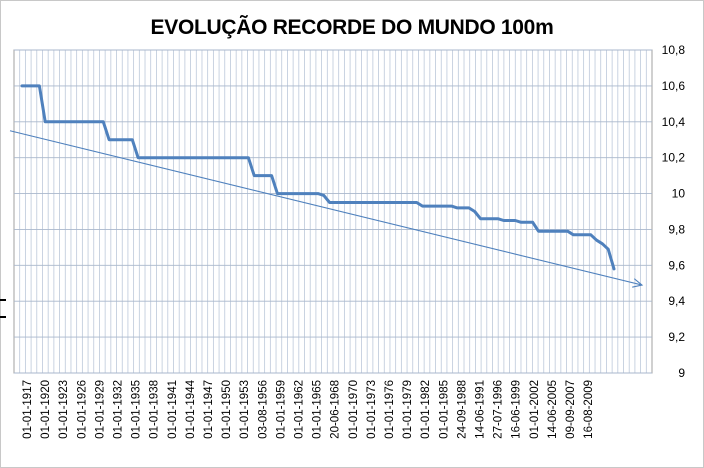 The image size is (704, 468). What do you see at coordinates (571, 409) in the screenshot?
I see `x-tick-label: 09-09-2007` at bounding box center [571, 409].